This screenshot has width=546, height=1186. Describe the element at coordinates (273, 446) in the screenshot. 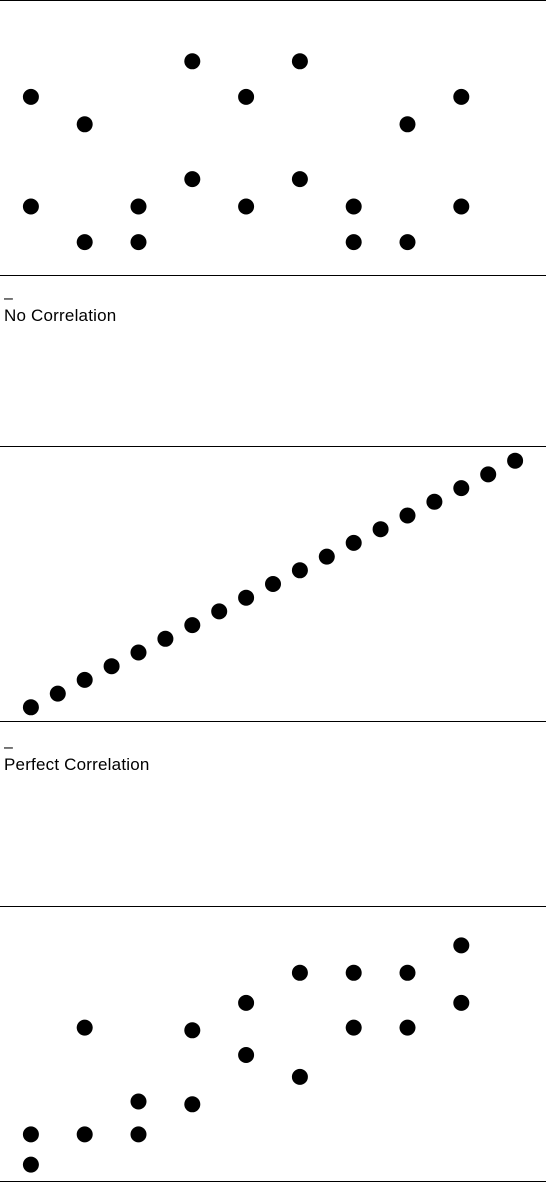

I see `chart-2-top-border` at that location.